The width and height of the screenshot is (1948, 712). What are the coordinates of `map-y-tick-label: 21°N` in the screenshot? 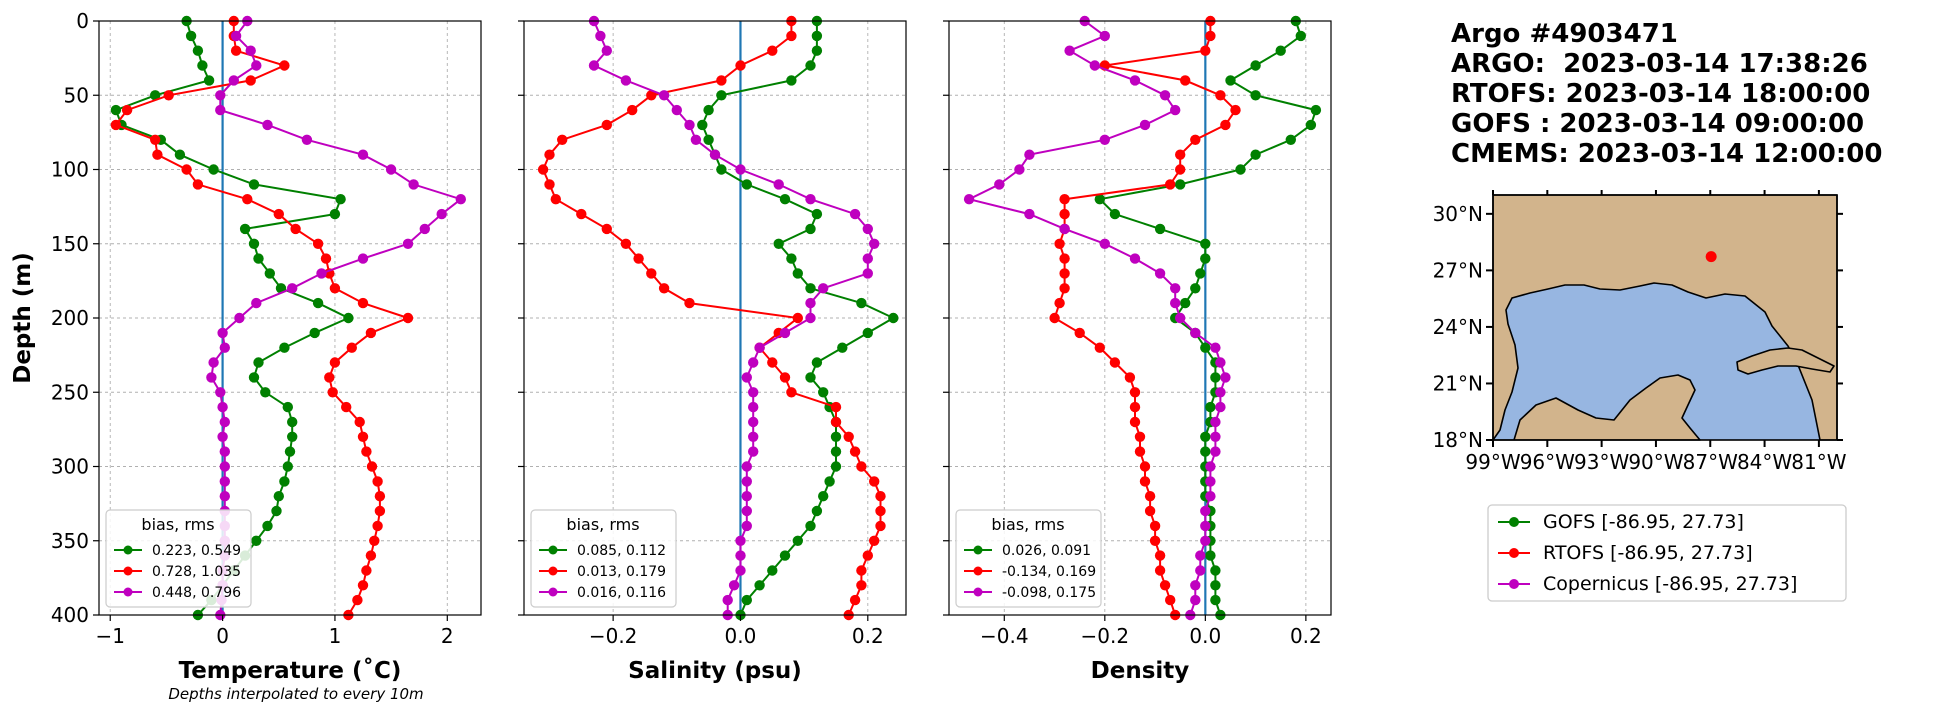 It's located at (1458, 383).